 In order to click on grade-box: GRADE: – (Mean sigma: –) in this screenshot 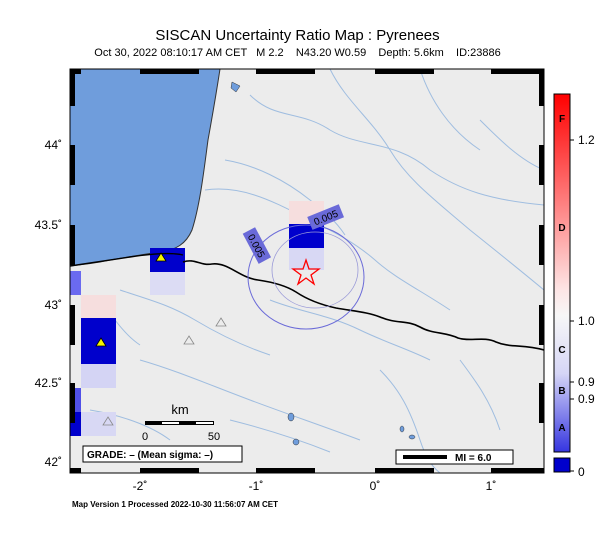, I will do `click(162, 454)`.